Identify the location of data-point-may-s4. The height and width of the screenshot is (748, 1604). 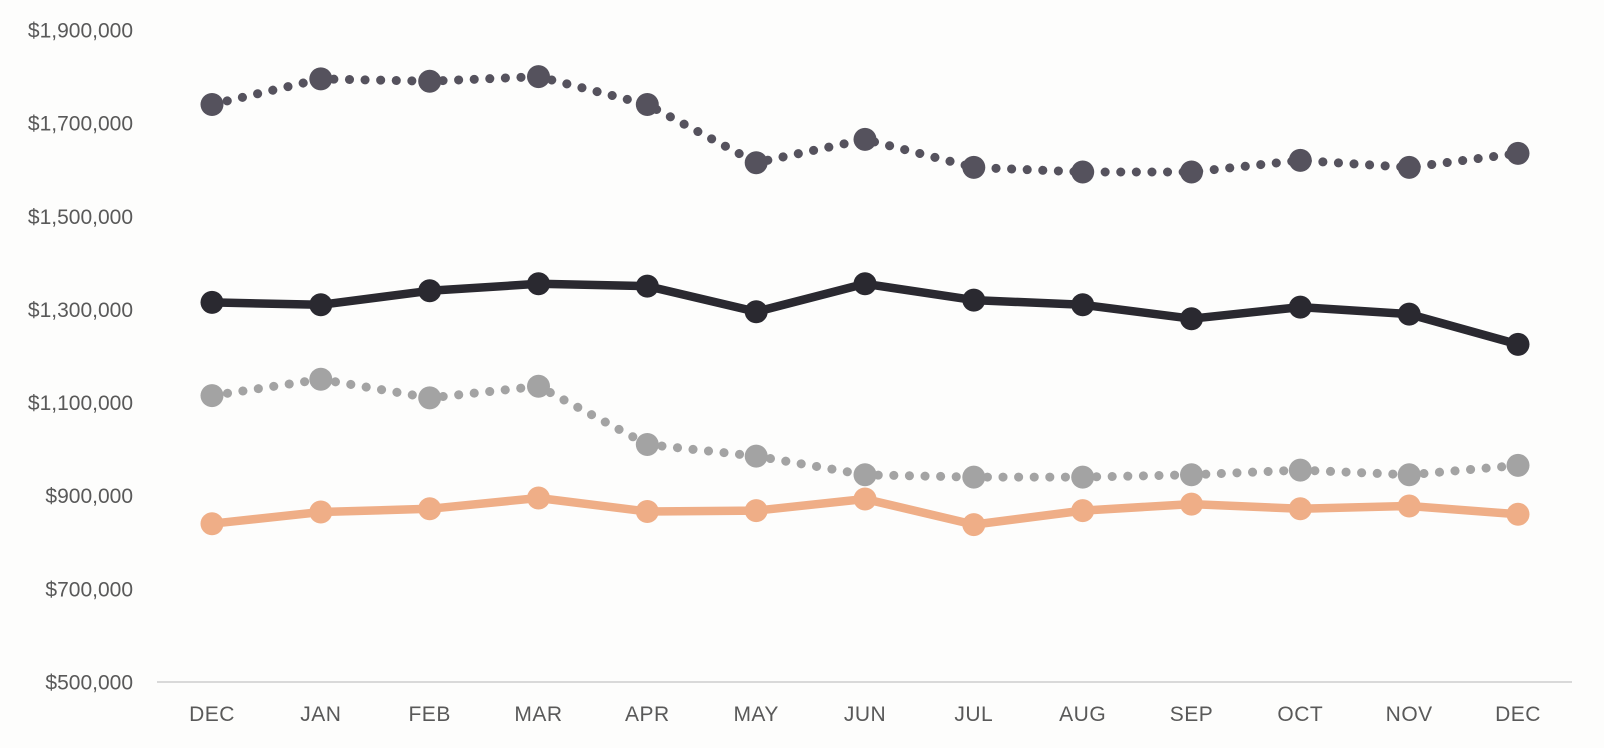
(756, 511).